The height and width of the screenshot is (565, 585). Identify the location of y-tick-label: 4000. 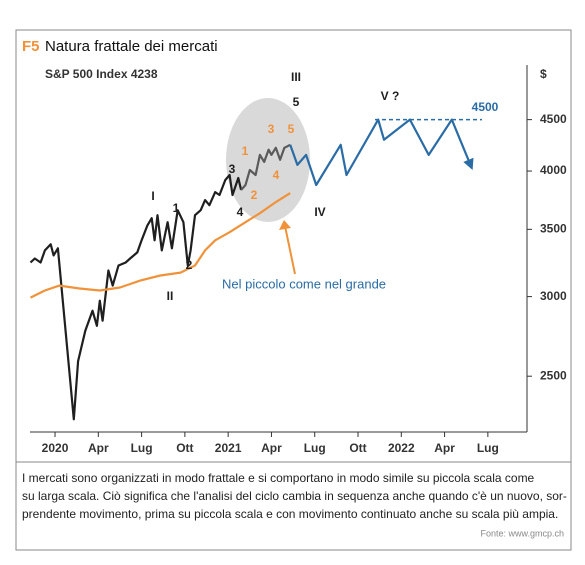
(553, 170).